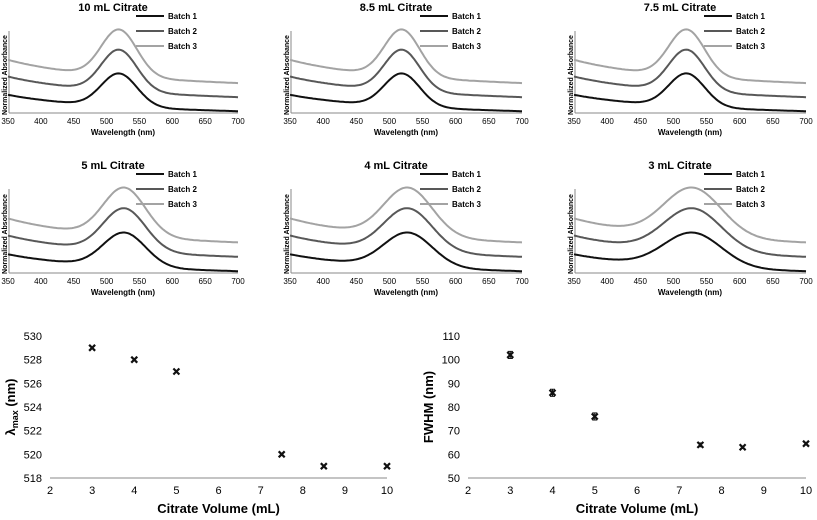  What do you see at coordinates (468, 491) in the screenshot?
I see `x-tick-label: 2` at bounding box center [468, 491].